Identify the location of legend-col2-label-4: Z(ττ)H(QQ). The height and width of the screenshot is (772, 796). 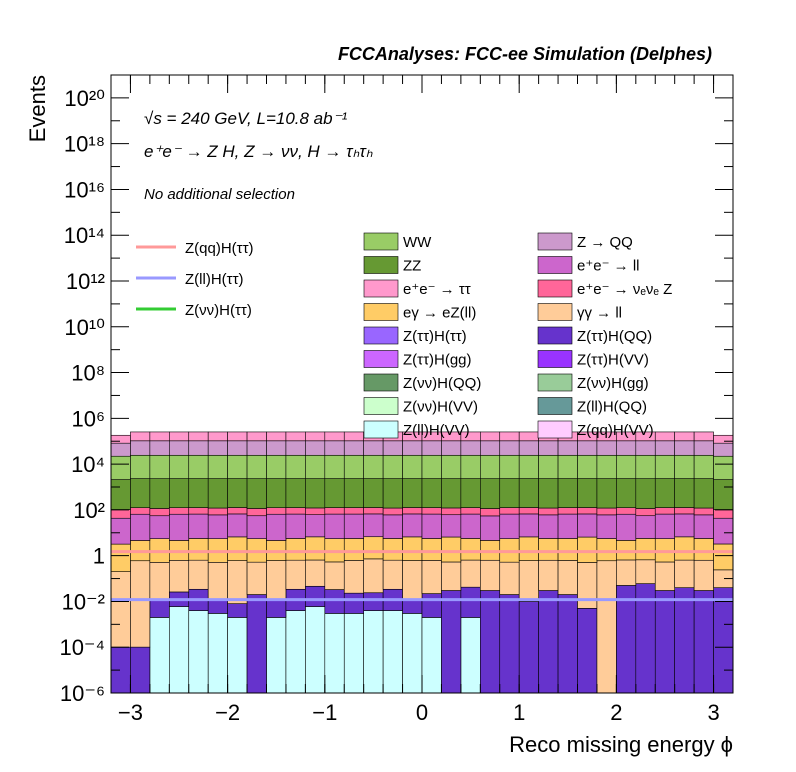
(614, 336).